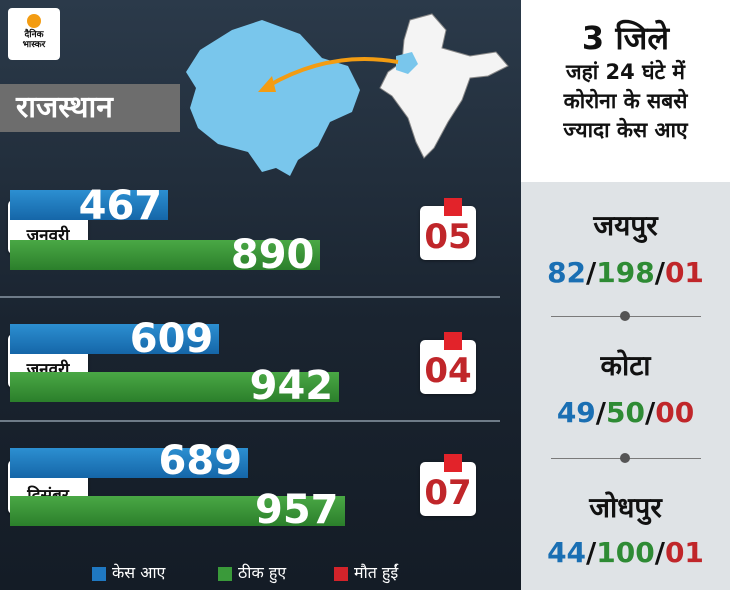  What do you see at coordinates (262, 572) in the screenshot?
I see `legend-label: ठीक हुए` at bounding box center [262, 572].